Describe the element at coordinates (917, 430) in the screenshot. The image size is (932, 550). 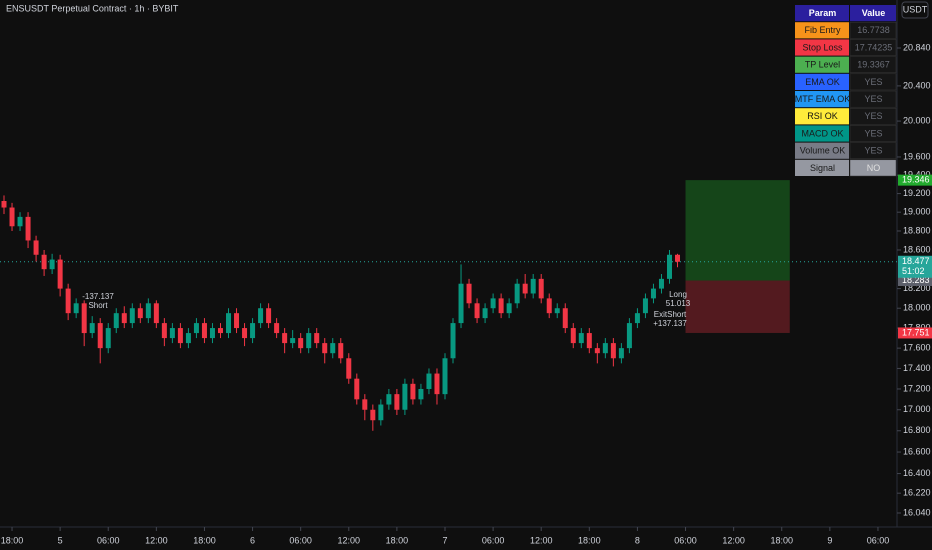
I see `y-tick-label: 16.800` at that location.